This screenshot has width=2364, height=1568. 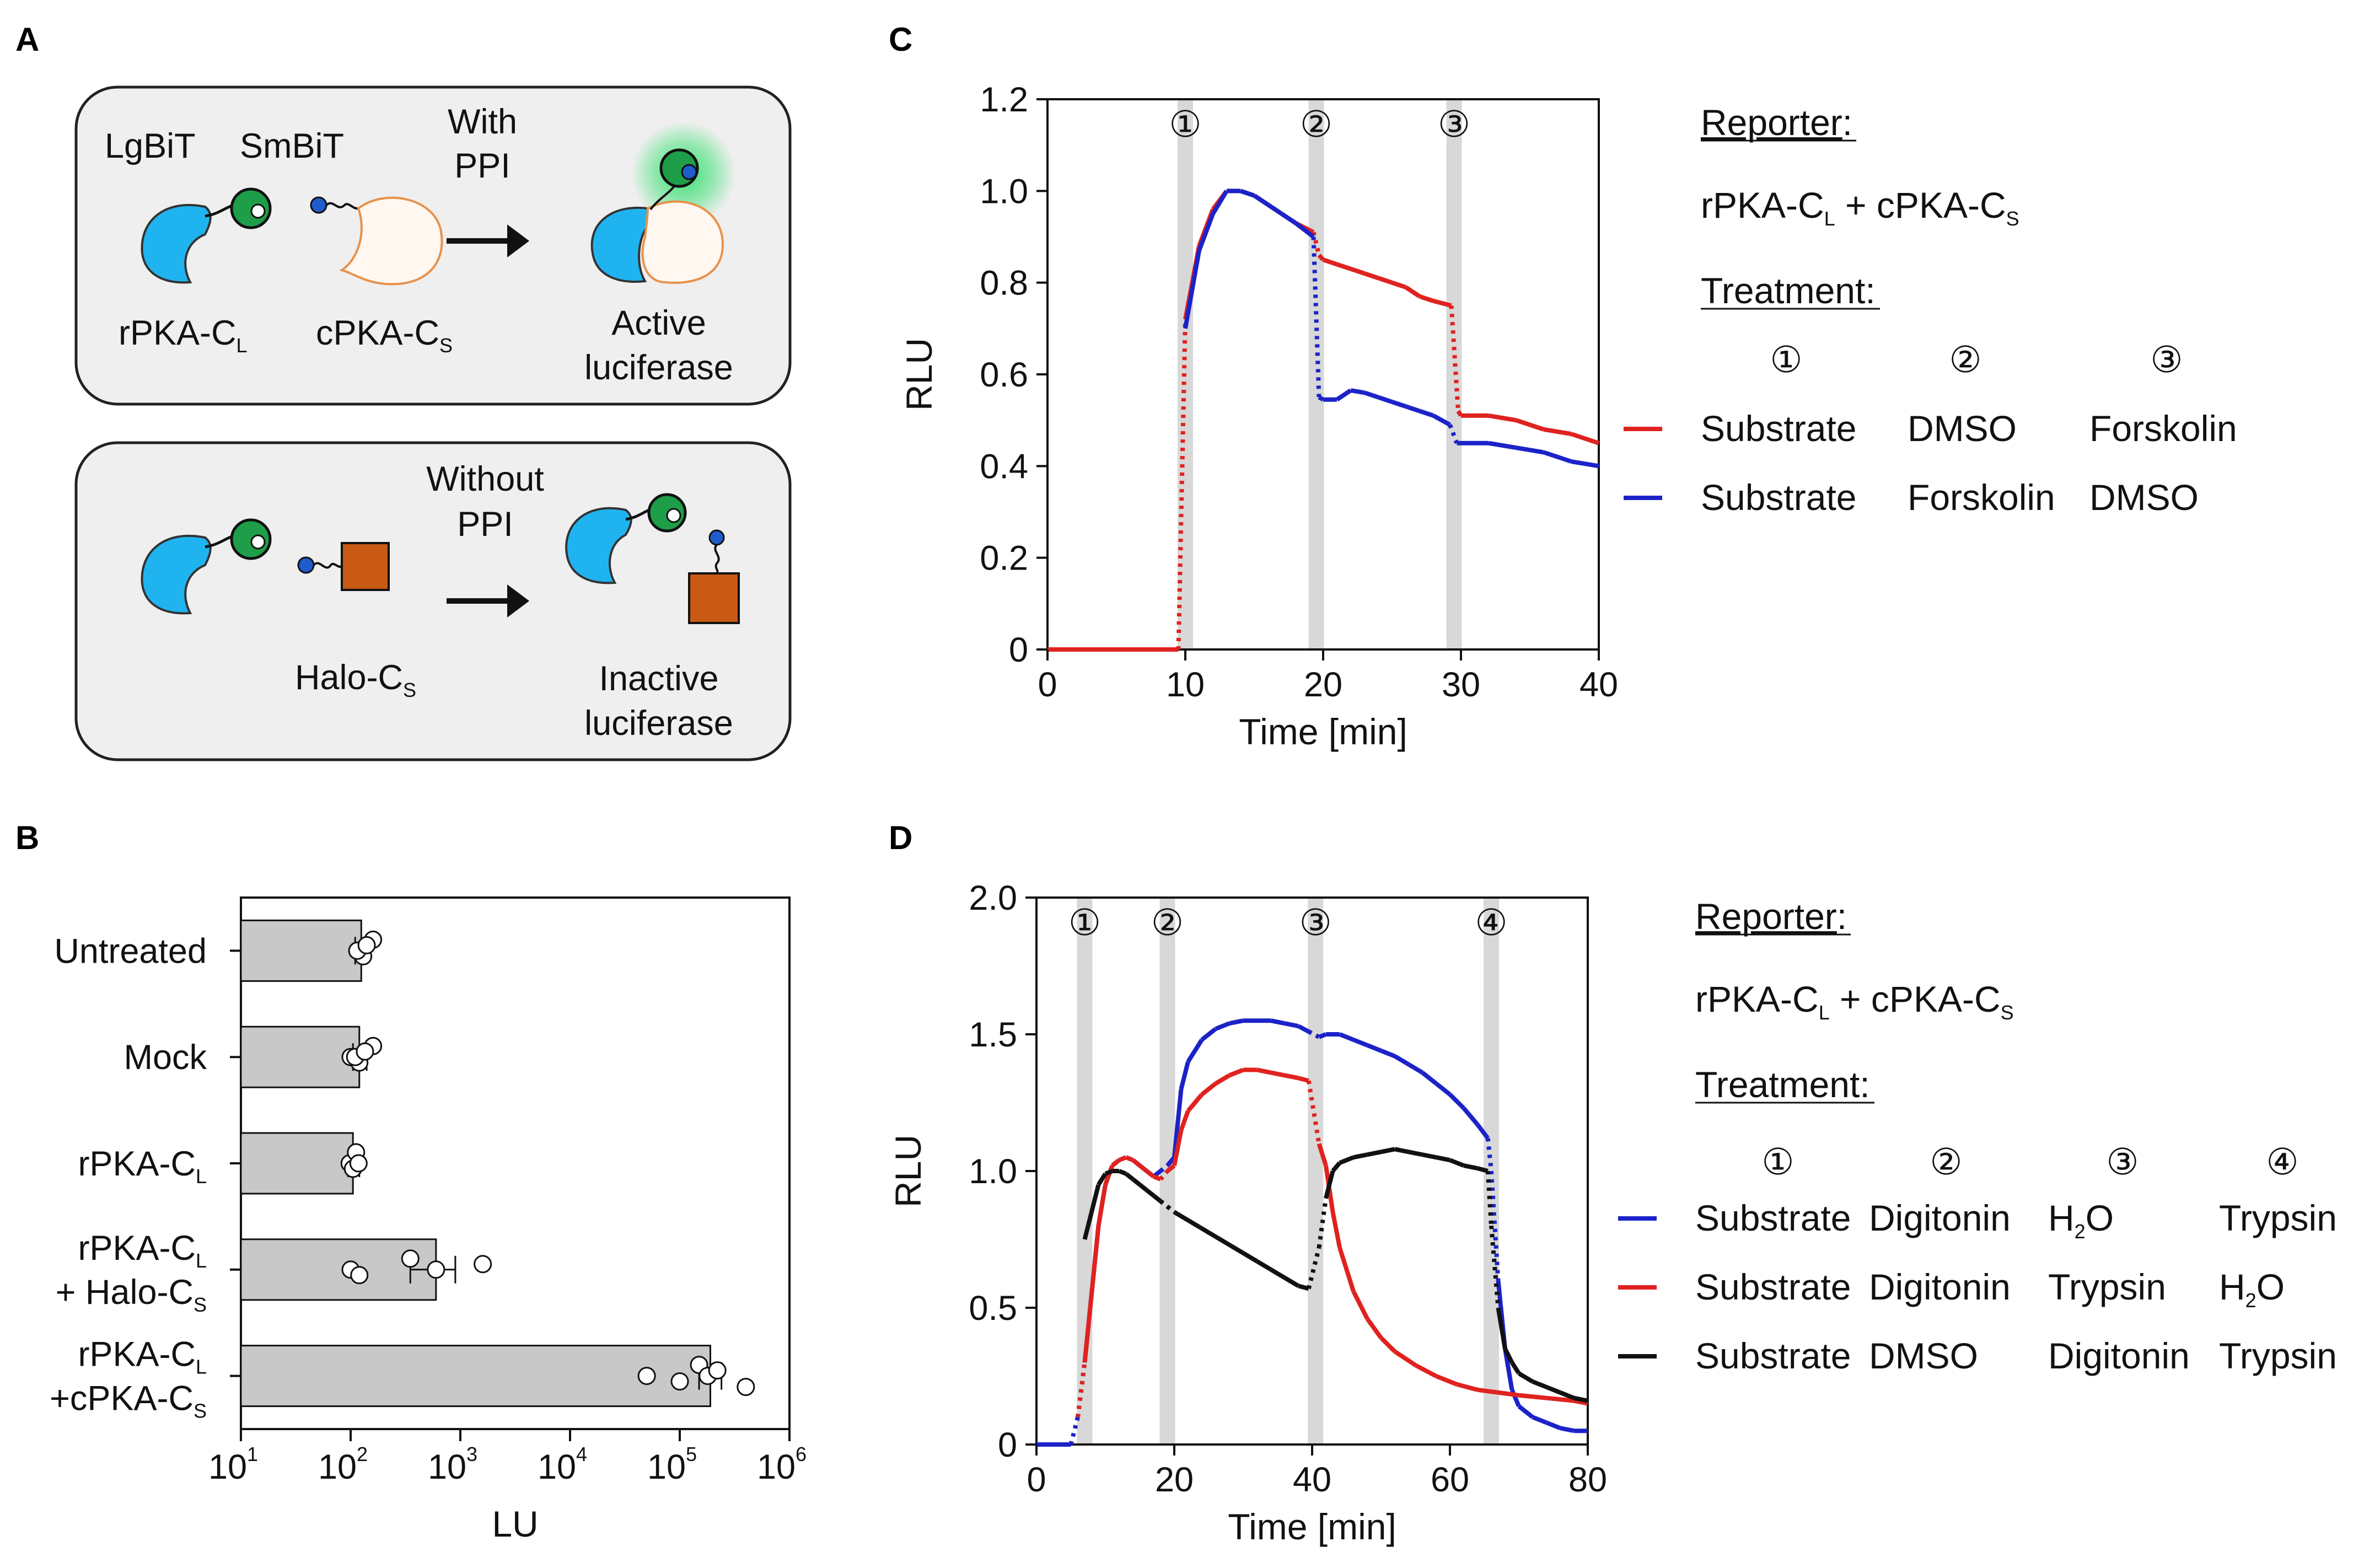 What do you see at coordinates (485, 524) in the screenshot?
I see `ppi-label-bottom: PPI` at bounding box center [485, 524].